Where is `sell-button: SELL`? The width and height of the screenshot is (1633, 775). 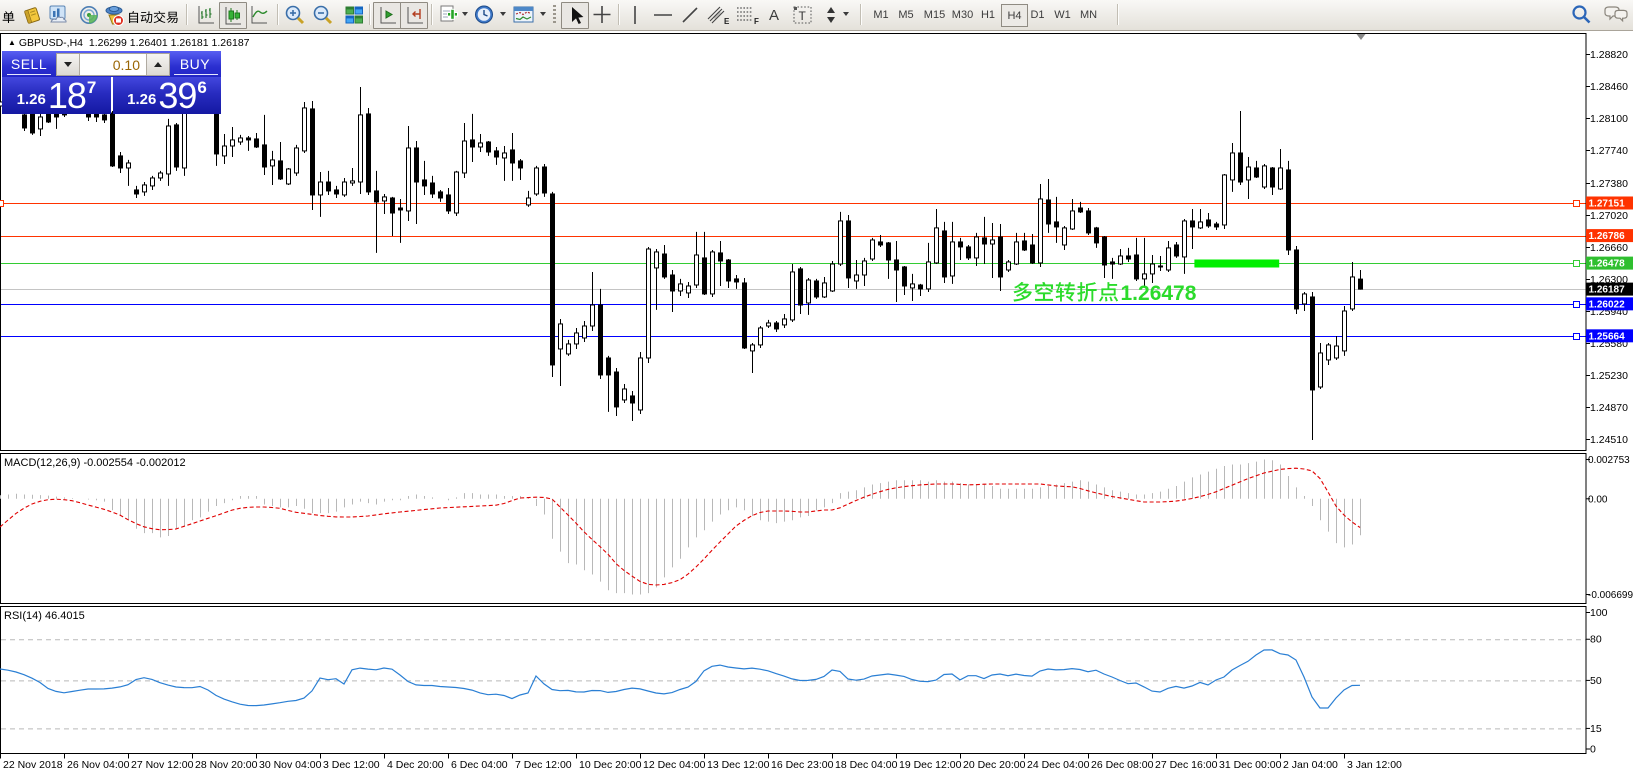 sell-button: SELL is located at coordinates (29, 64).